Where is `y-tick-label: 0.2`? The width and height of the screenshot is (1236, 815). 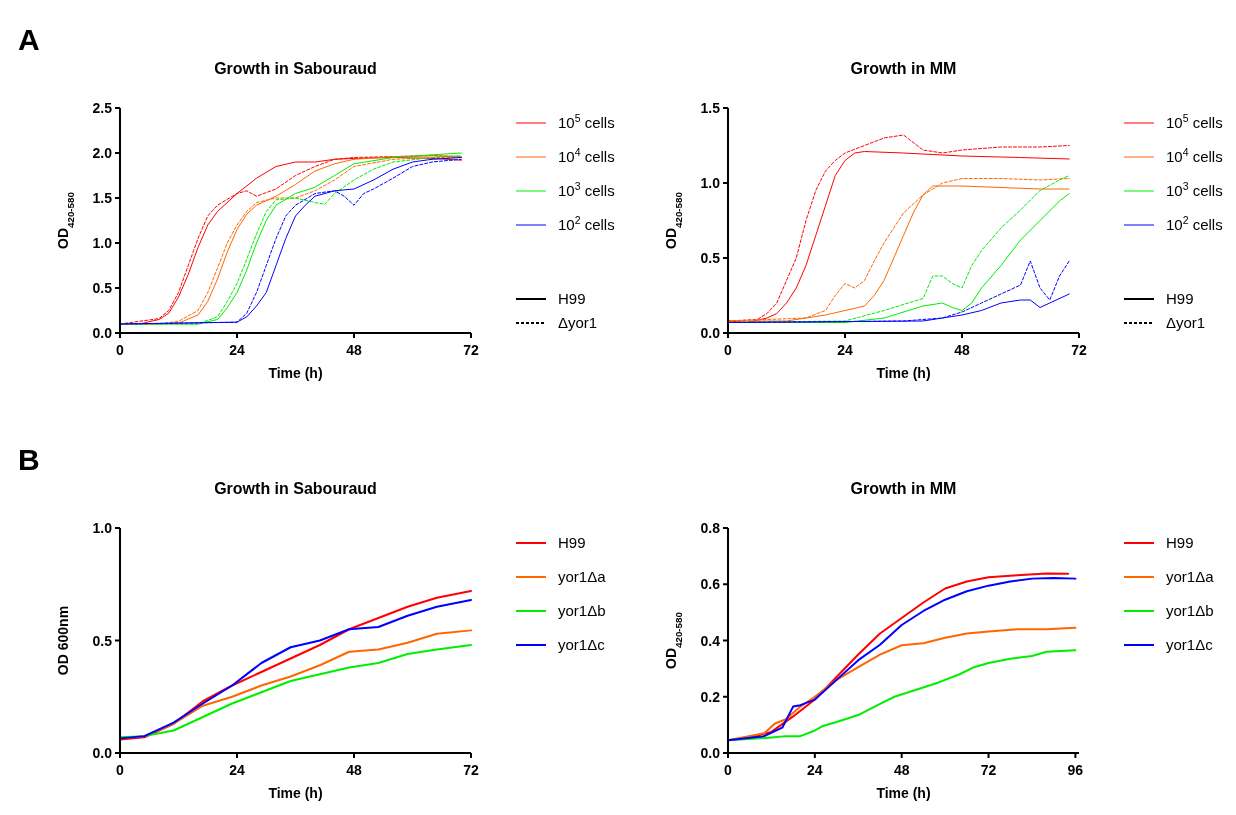 y-tick-label: 0.2 is located at coordinates (710, 696).